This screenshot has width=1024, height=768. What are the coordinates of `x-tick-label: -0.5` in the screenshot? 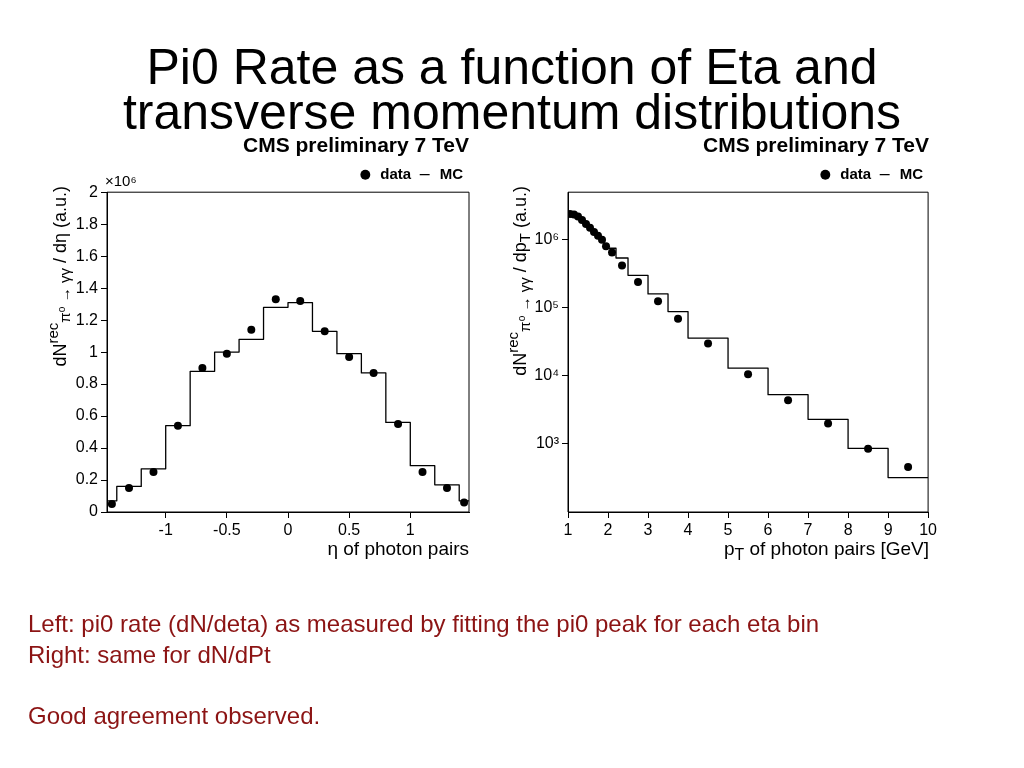 It's located at (227, 530).